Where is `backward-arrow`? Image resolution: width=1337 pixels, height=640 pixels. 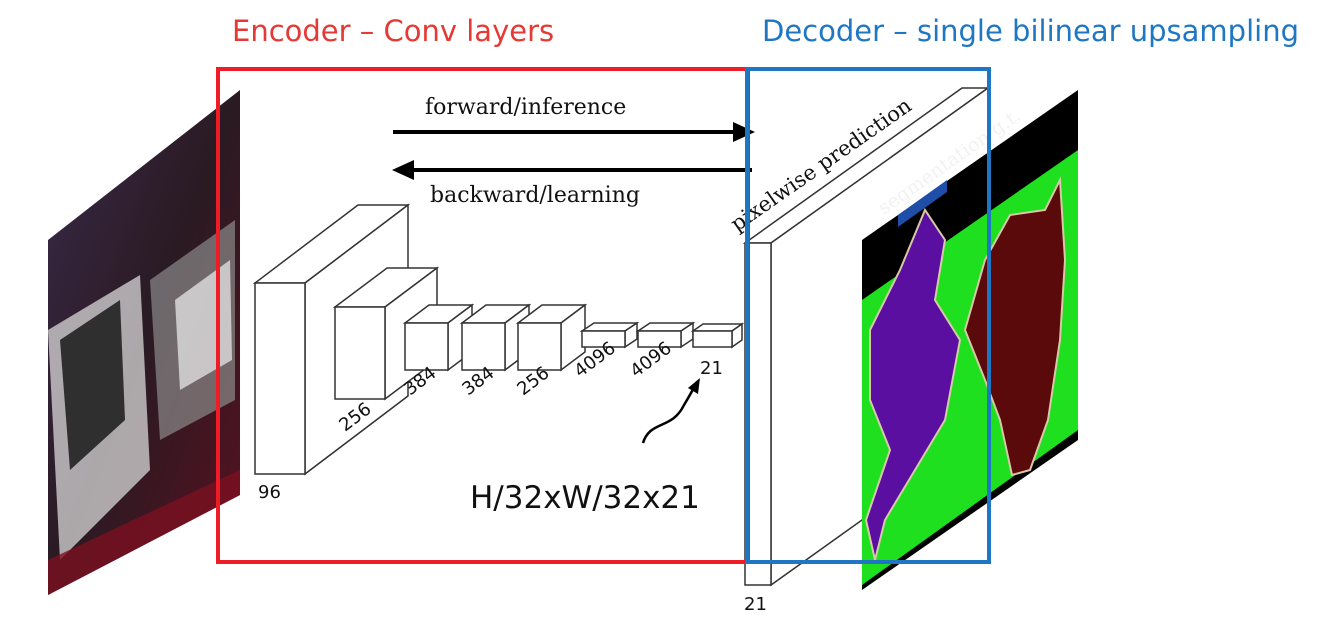 backward-arrow is located at coordinates (572, 170).